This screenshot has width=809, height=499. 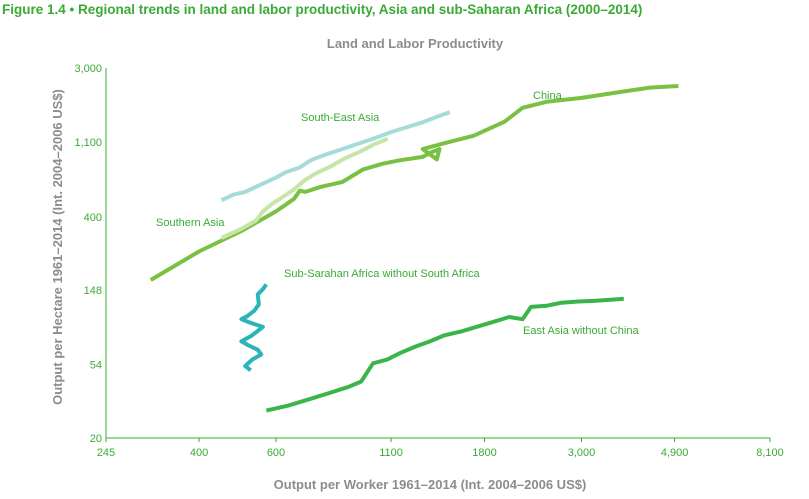 What do you see at coordinates (96, 366) in the screenshot?
I see `y-tick-label: 54` at bounding box center [96, 366].